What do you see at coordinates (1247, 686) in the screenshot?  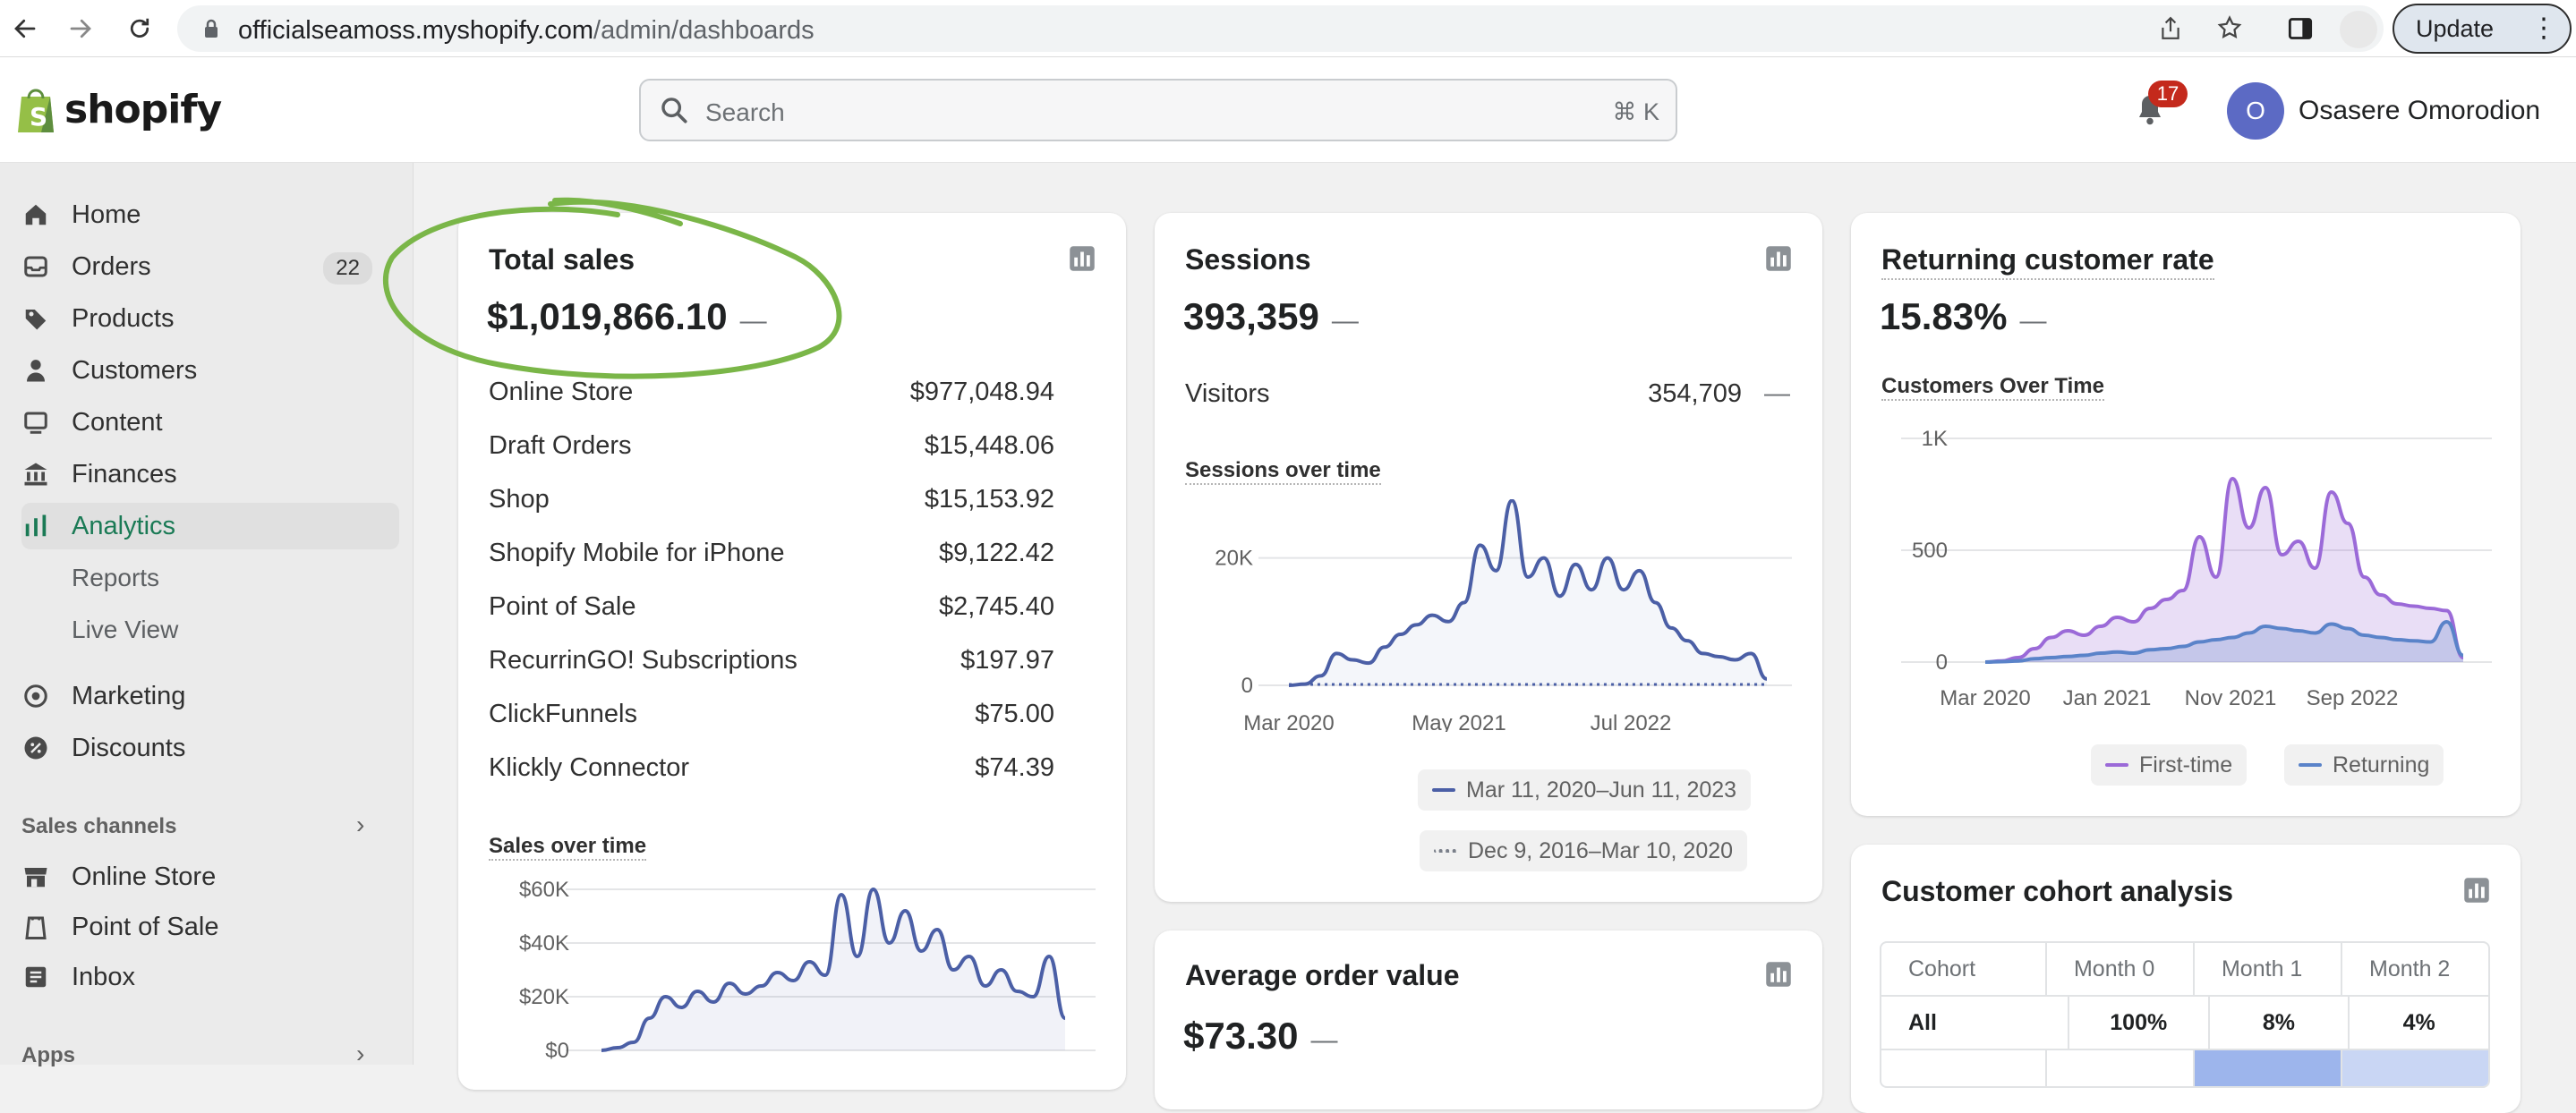 I see `y-tick-label: 0` at bounding box center [1247, 686].